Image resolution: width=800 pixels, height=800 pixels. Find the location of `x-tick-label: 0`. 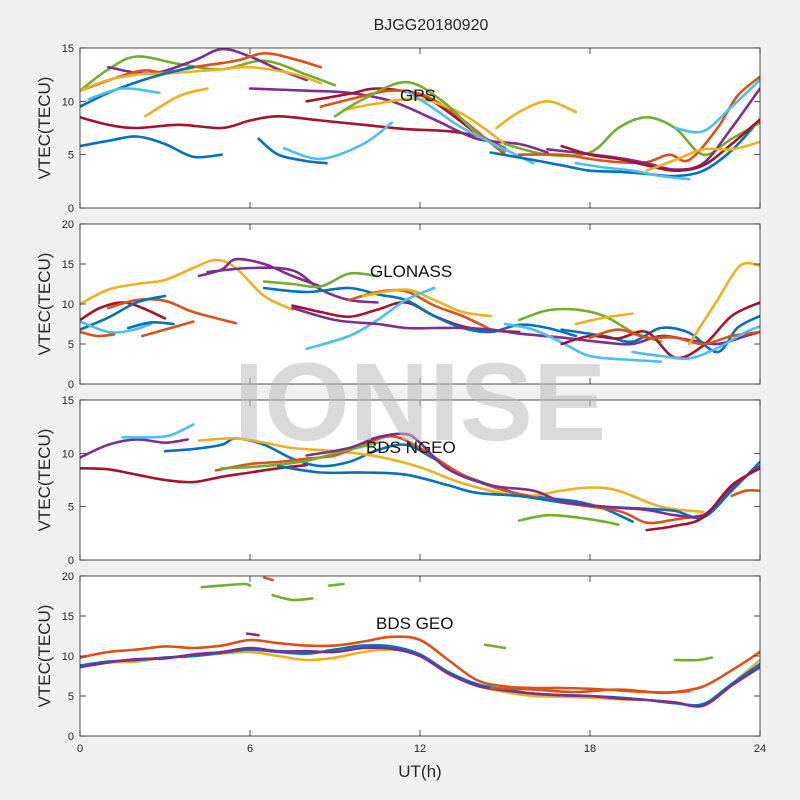

x-tick-label: 0 is located at coordinates (80, 749).